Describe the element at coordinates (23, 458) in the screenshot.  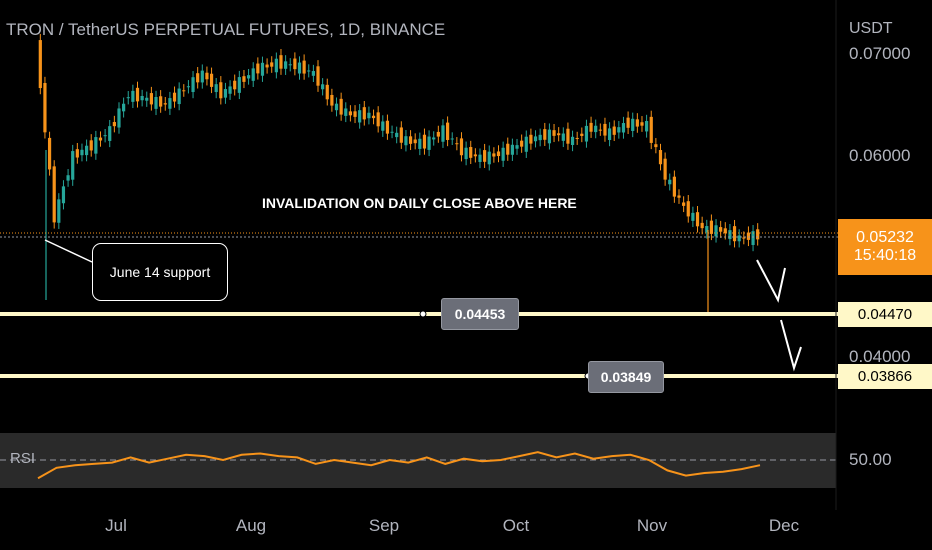
I see `rsi-label: RSI` at that location.